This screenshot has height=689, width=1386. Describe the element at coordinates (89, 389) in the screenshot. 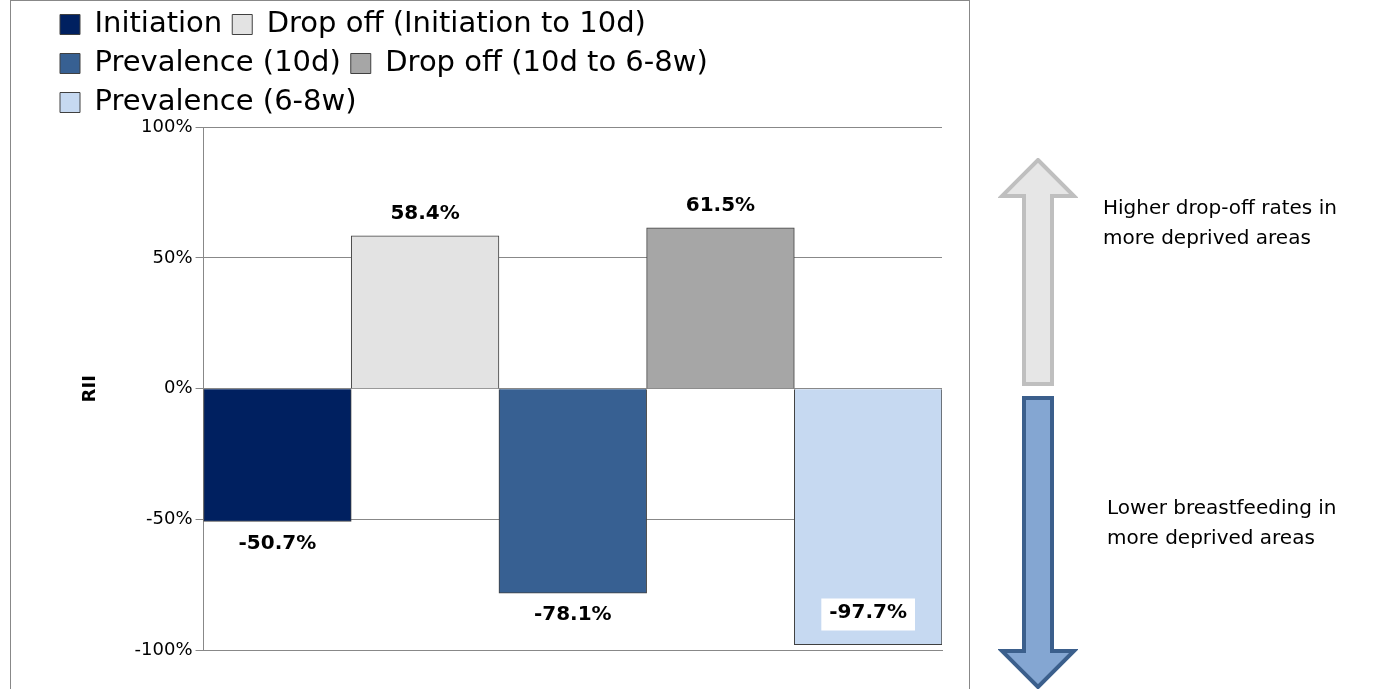

I see `y-axis-title: RII` at that location.